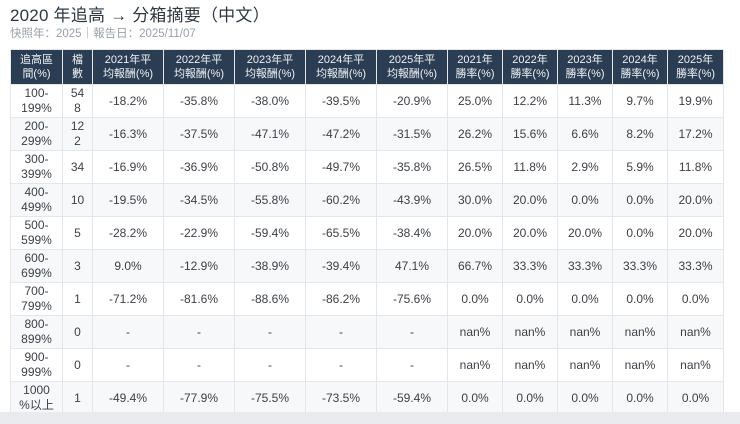 The height and width of the screenshot is (424, 740). I want to click on column-header: 追高區間(%), so click(36, 67).